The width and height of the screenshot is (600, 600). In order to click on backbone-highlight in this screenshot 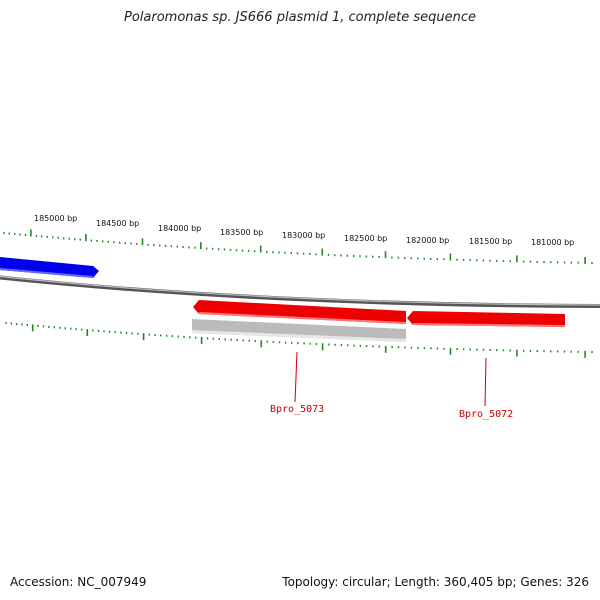, I will do `click(300, 290)`.